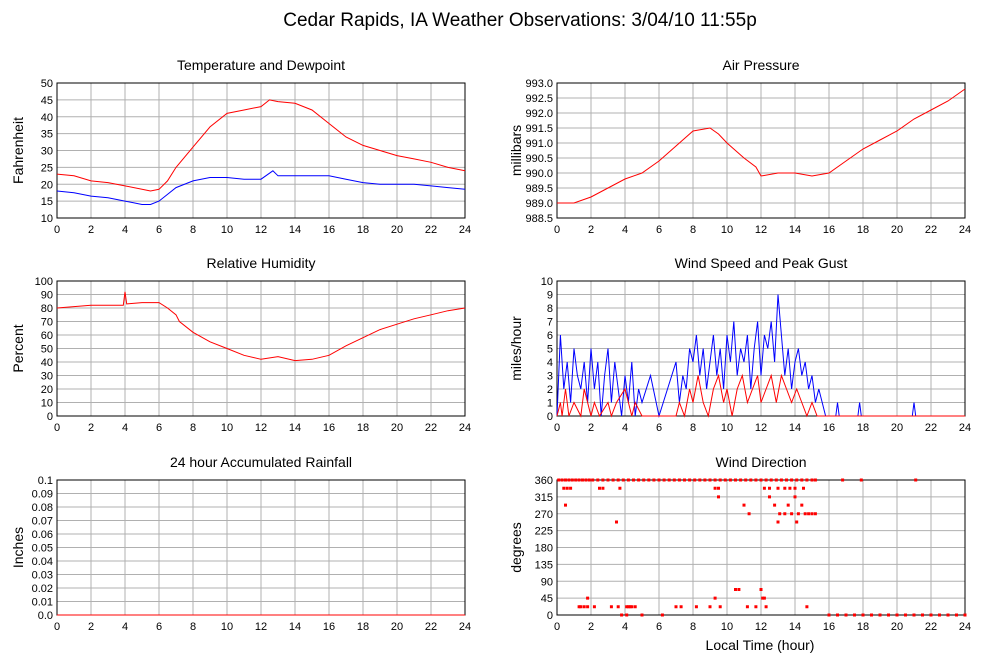 The image size is (999, 659). What do you see at coordinates (47, 336) in the screenshot?
I see `y-tick-label: 60` at bounding box center [47, 336].